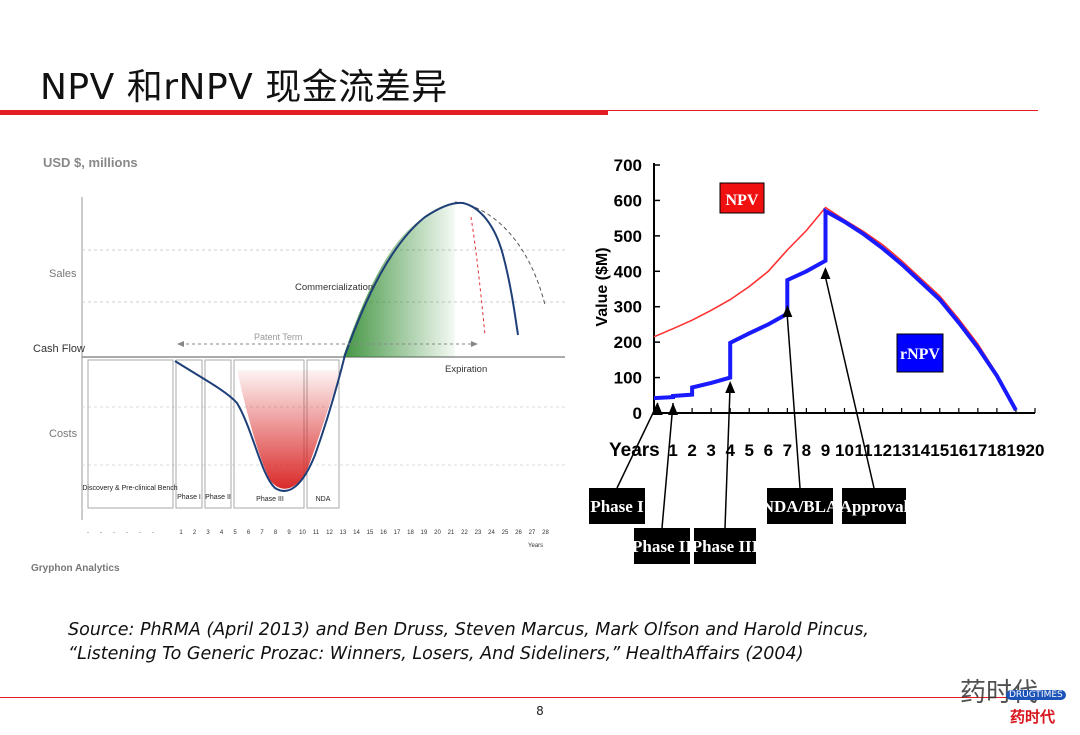 Image resolution: width=1080 pixels, height=735 pixels. I want to click on left-x-tick: 21, so click(451, 533).